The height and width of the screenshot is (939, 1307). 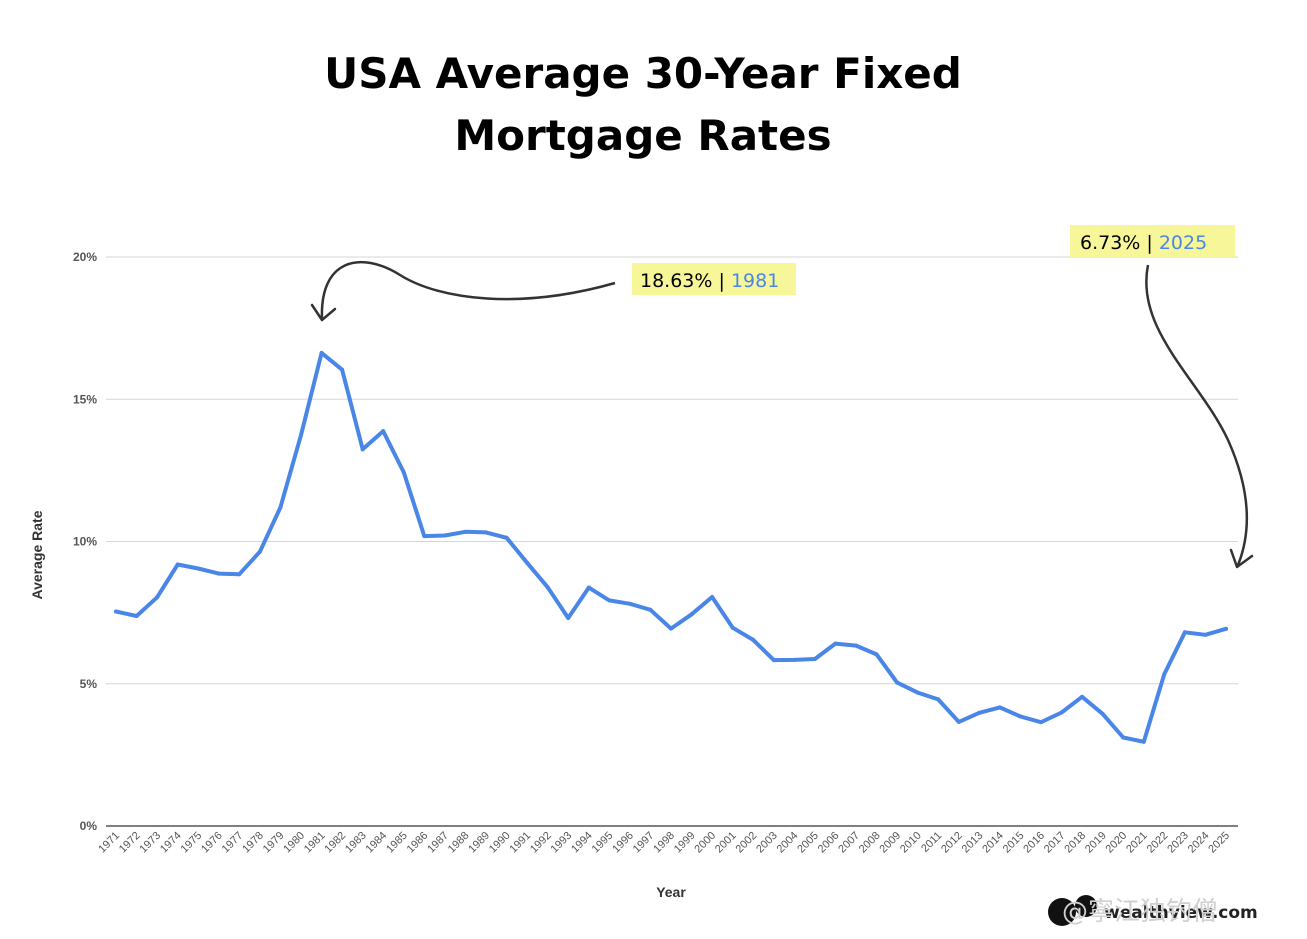 What do you see at coordinates (726, 843) in the screenshot?
I see `x-tick-label: 2001` at bounding box center [726, 843].